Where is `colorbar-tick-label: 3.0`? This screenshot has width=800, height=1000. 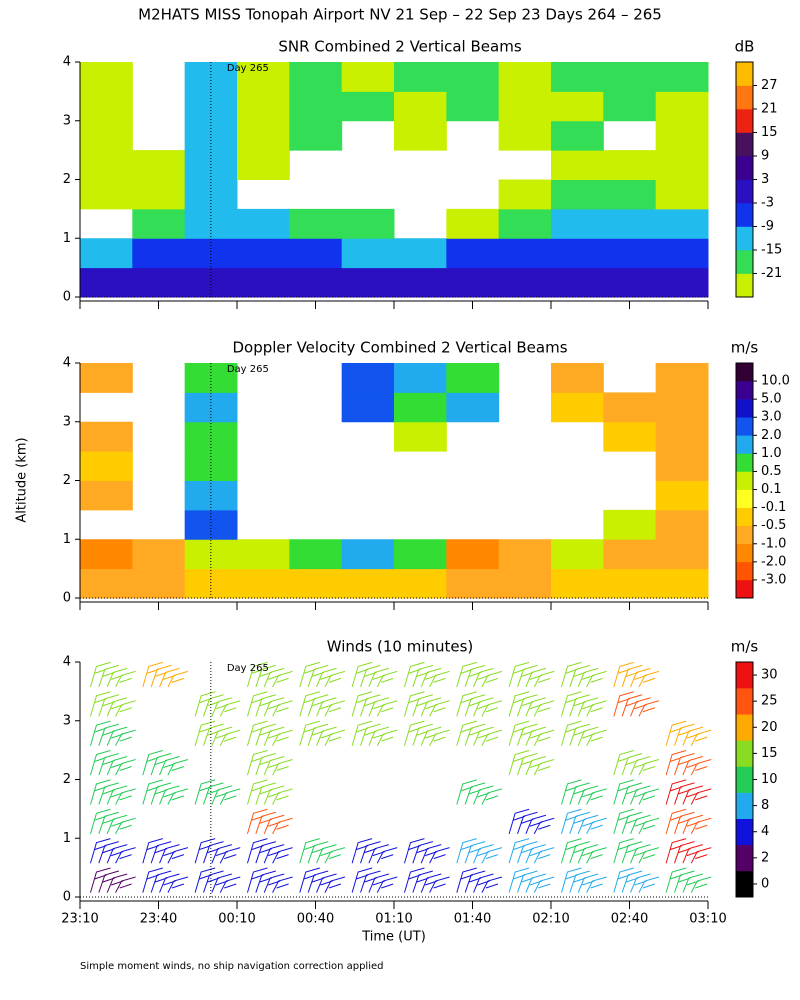 colorbar-tick-label: 3.0 is located at coordinates (771, 417).